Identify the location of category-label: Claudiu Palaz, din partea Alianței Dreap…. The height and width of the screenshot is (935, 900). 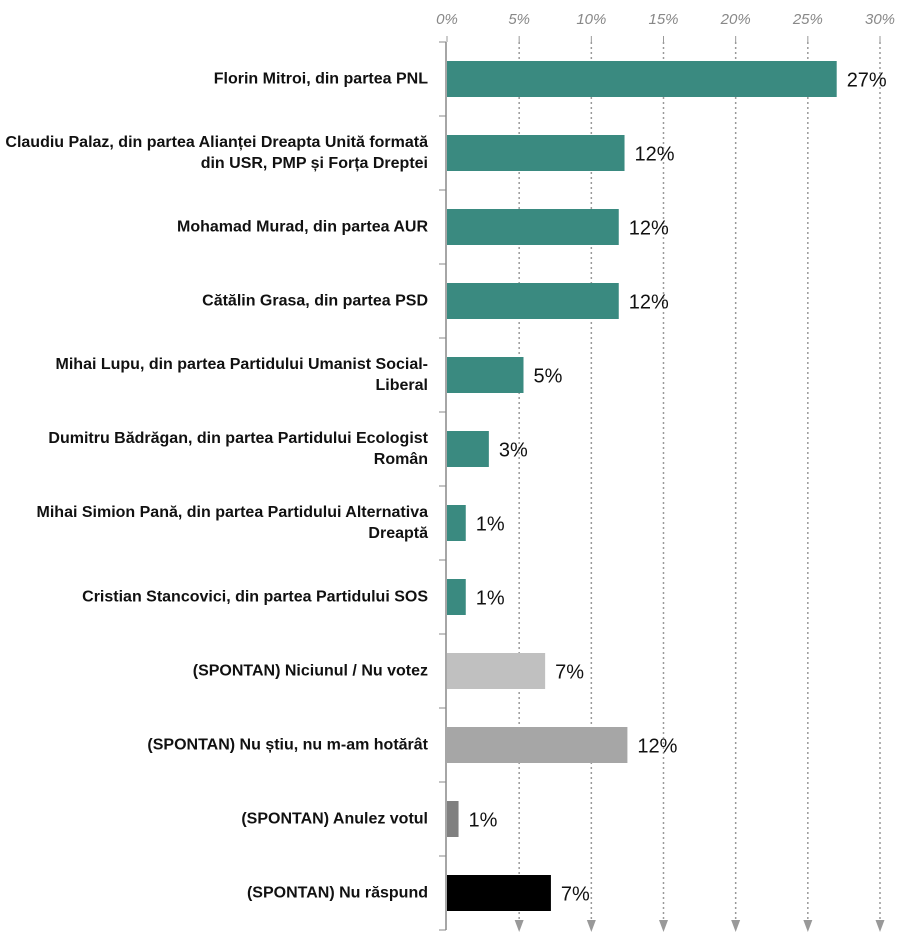
(216, 153).